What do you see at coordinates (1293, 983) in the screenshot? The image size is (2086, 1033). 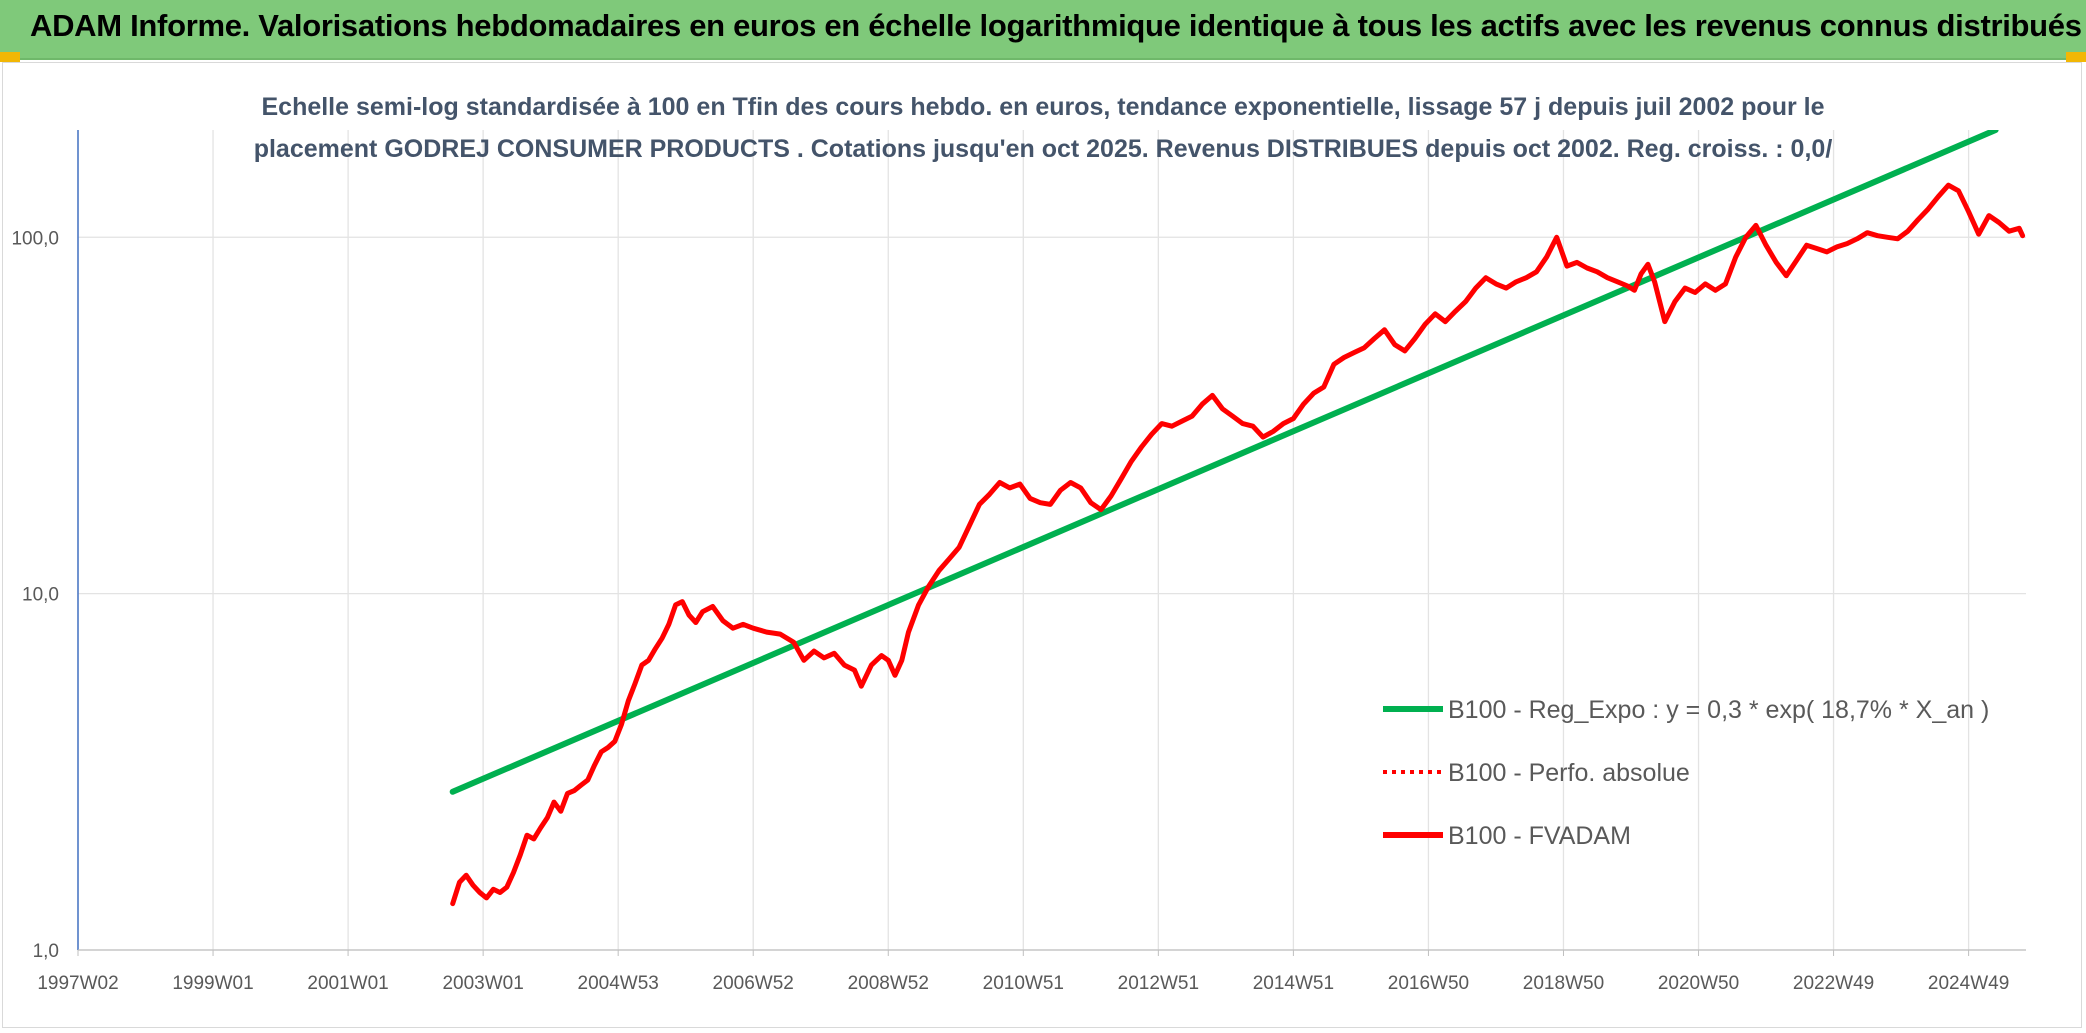 I see `x-tick-label: 2014W51` at bounding box center [1293, 983].